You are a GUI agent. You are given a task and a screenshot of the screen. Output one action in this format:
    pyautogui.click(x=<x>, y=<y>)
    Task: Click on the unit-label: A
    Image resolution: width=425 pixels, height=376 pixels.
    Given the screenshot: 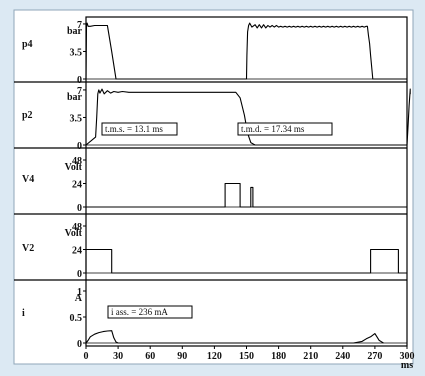 What is the action you would take?
    pyautogui.click(x=79, y=298)
    